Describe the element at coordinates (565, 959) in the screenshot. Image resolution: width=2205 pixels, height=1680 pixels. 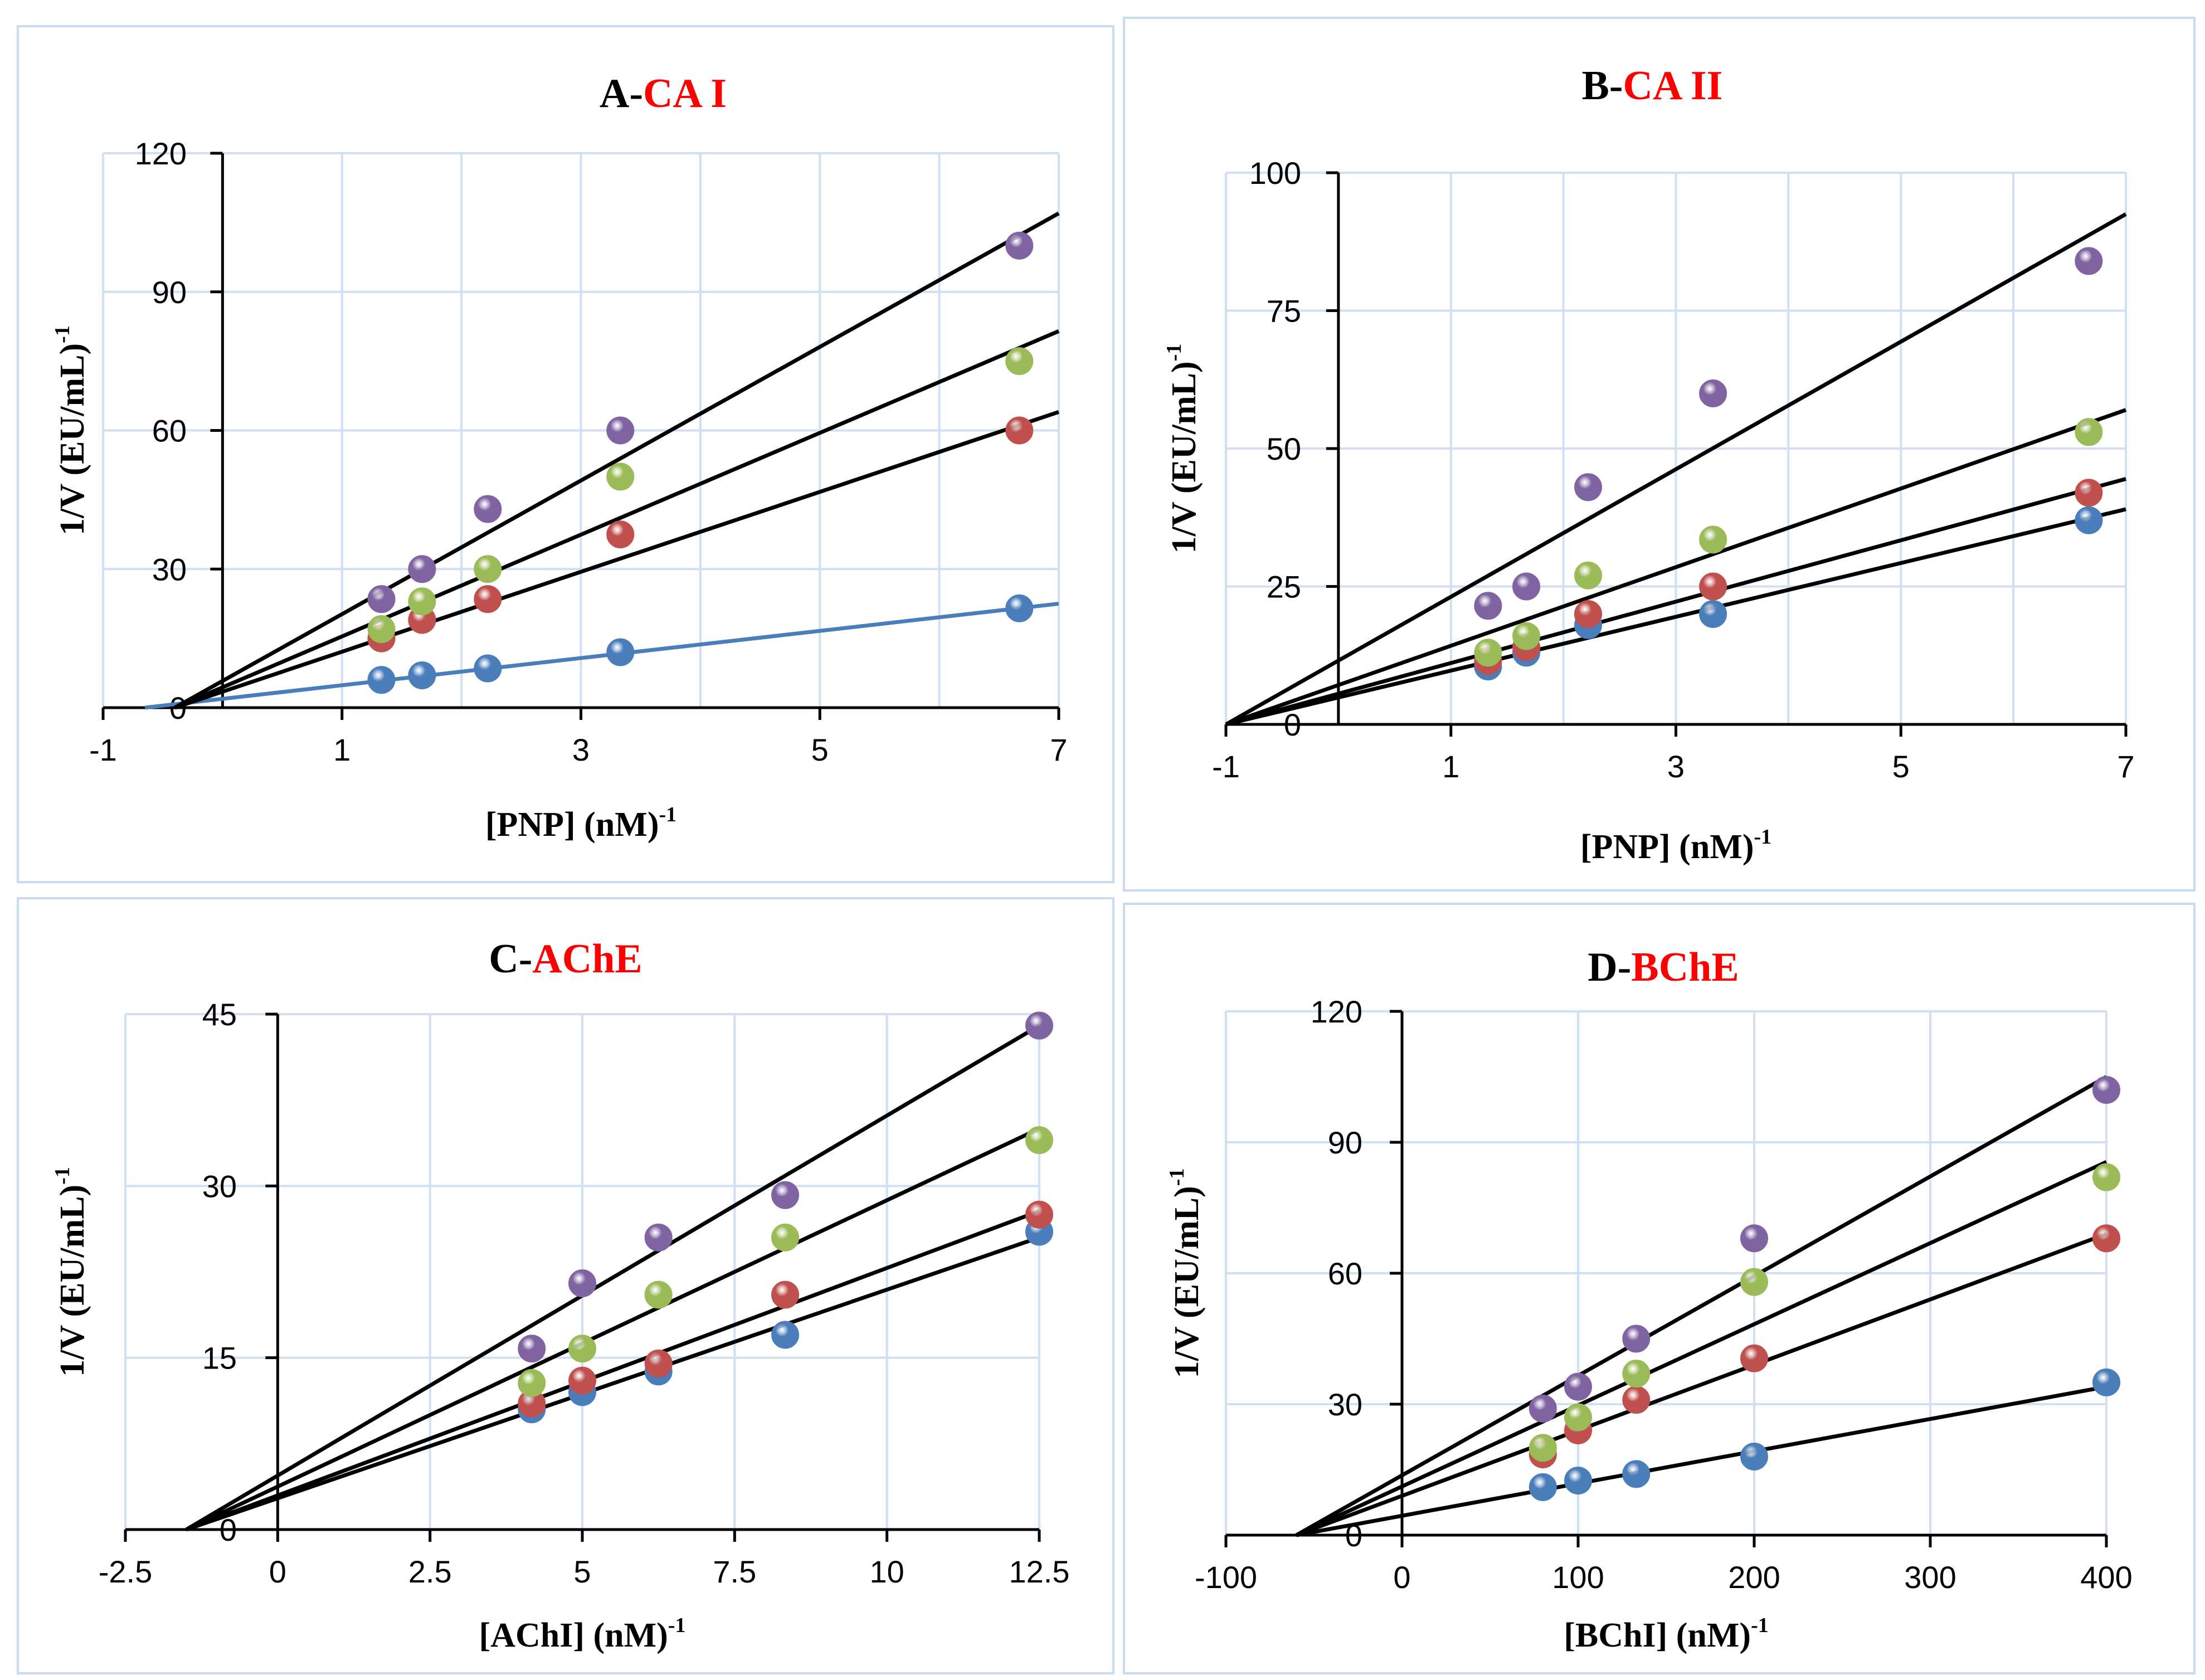
I see `chart-title: C-AChE` at that location.